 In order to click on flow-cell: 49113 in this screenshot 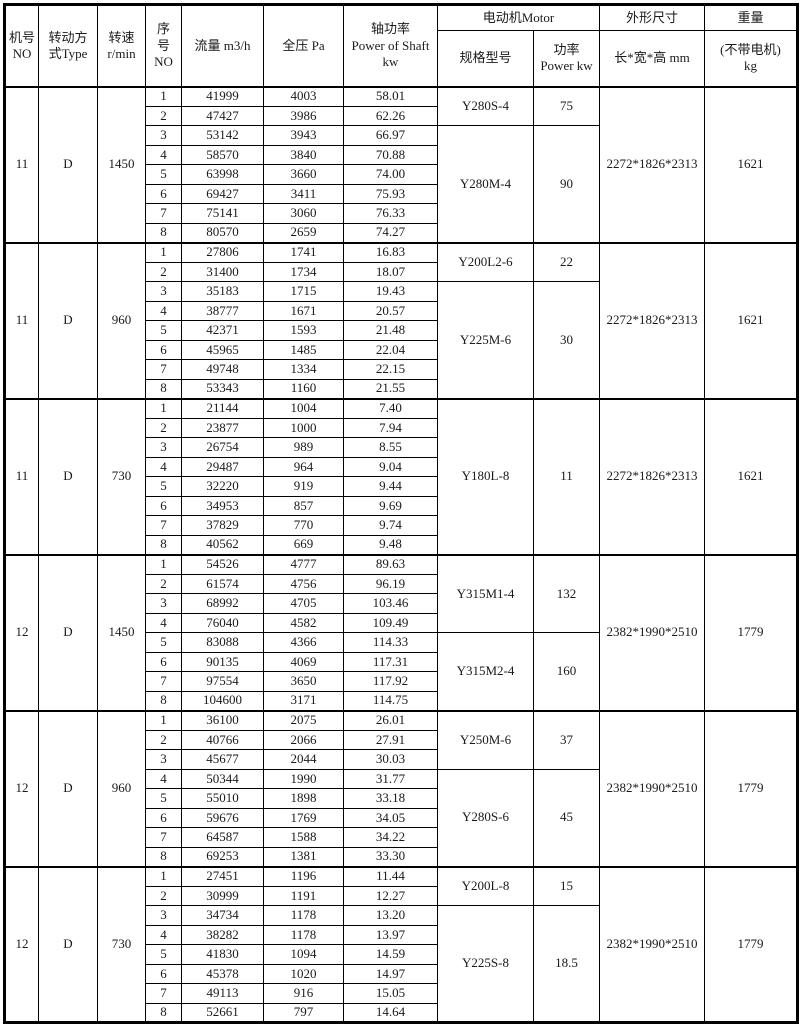, I will do `click(222, 993)`.